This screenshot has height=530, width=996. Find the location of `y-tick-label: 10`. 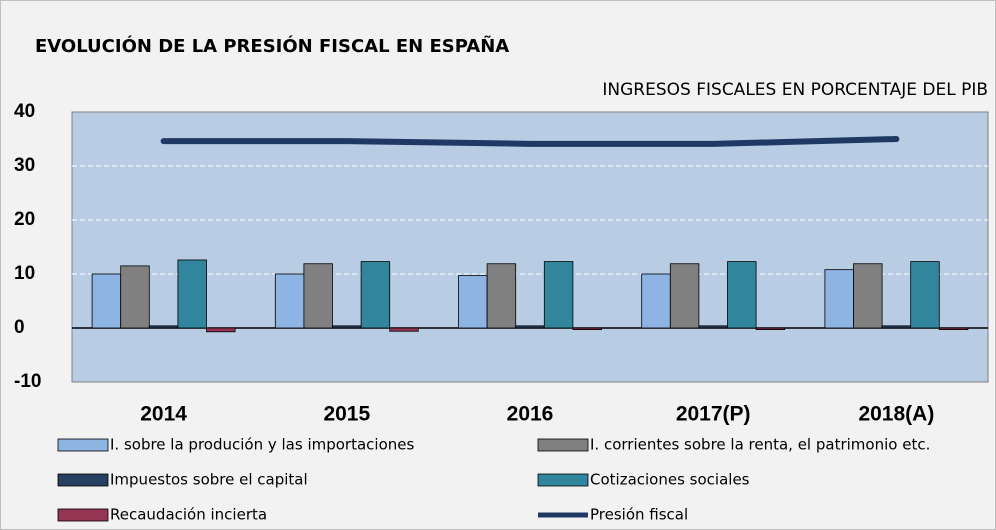

y-tick-label: 10 is located at coordinates (24, 273).